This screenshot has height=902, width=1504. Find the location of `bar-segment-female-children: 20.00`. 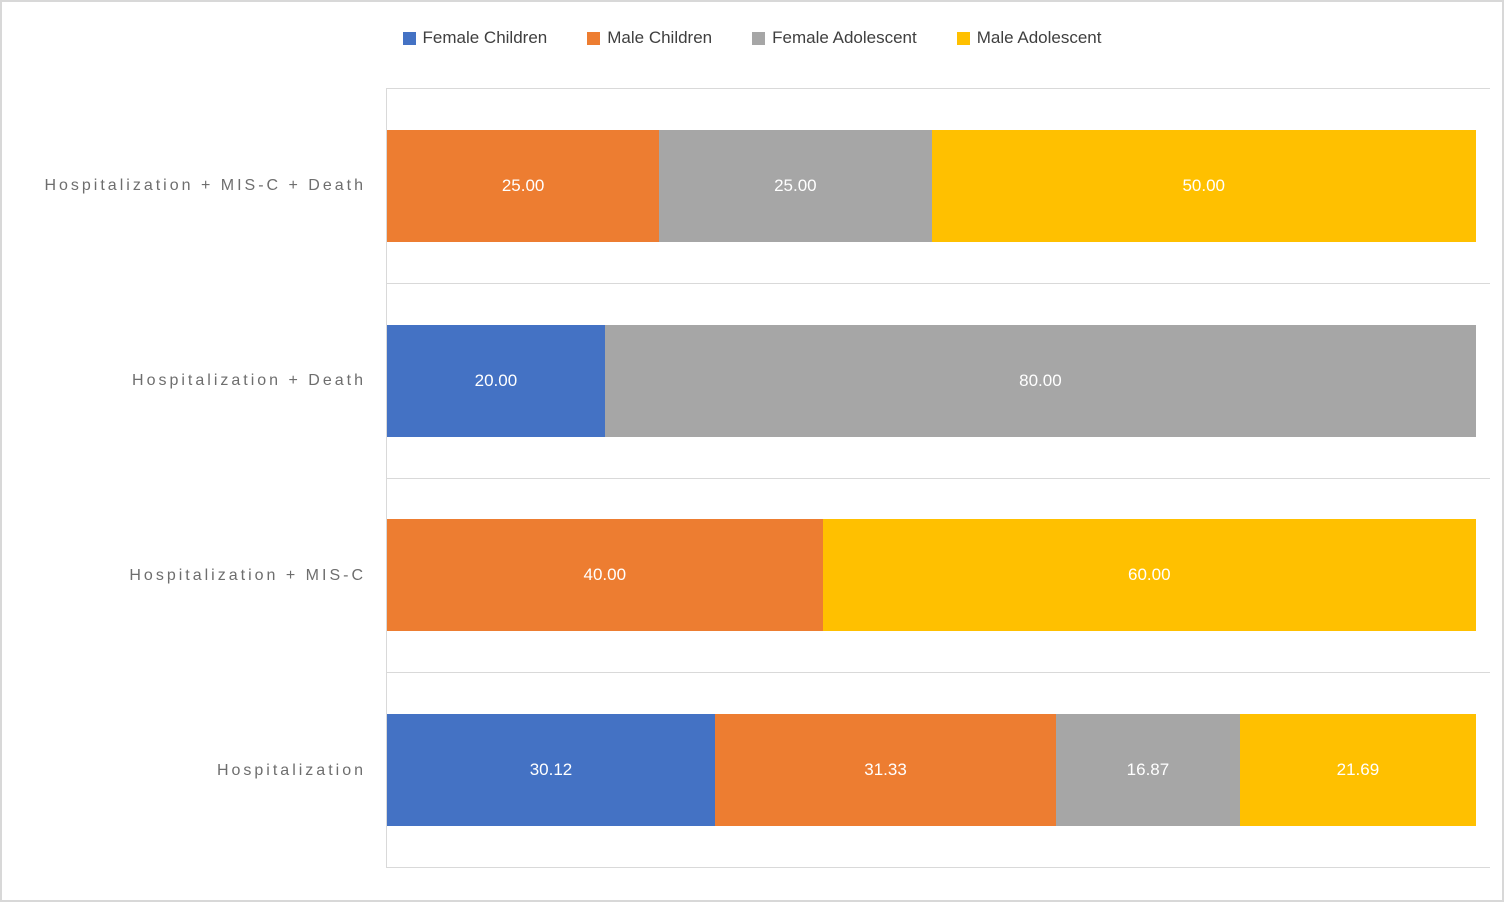

bar-segment-female-children: 20.00 is located at coordinates (496, 380).